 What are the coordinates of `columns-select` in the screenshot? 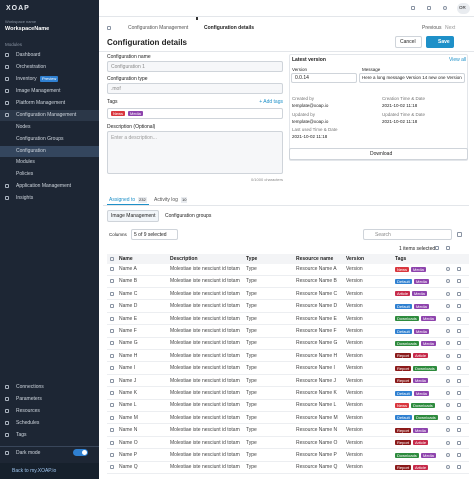 It's located at (154, 234).